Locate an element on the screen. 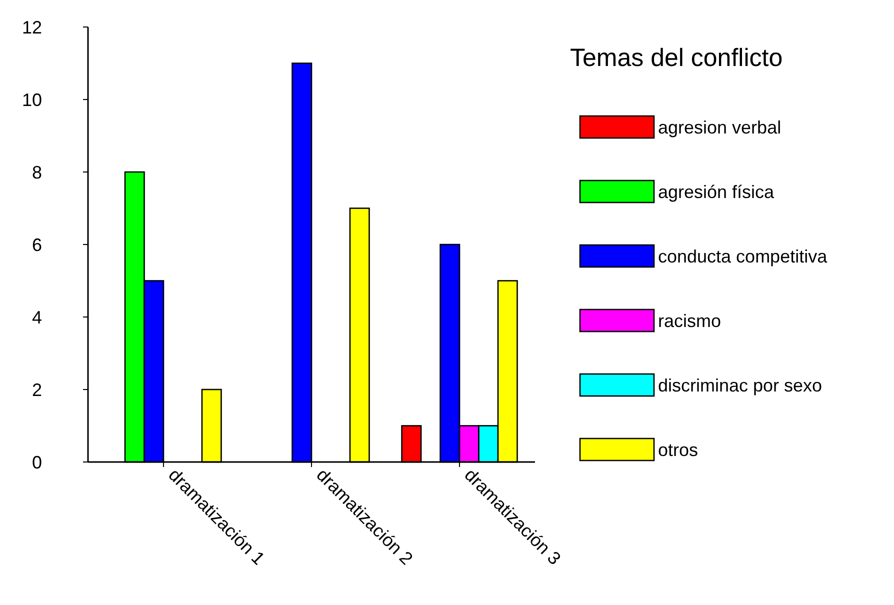 The image size is (894, 605). y-tick-label: 6 is located at coordinates (37, 244).